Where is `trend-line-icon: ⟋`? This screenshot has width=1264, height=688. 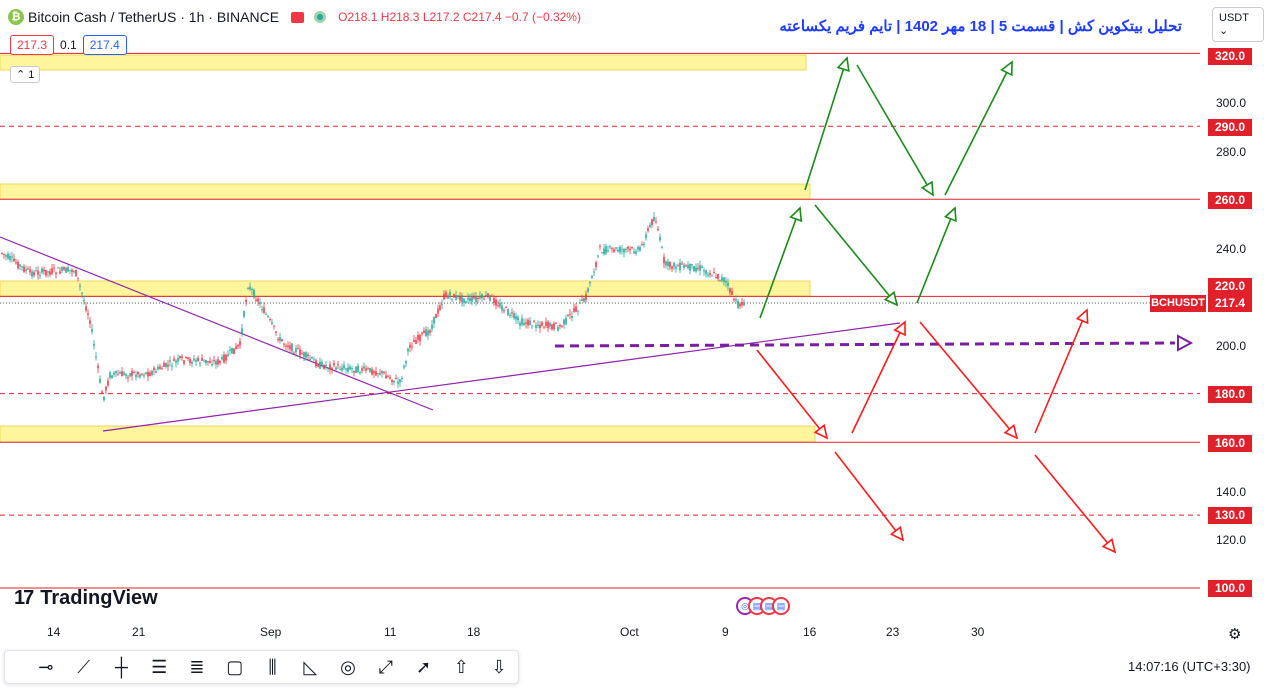
trend-line-icon: ⟋ is located at coordinates (83, 666).